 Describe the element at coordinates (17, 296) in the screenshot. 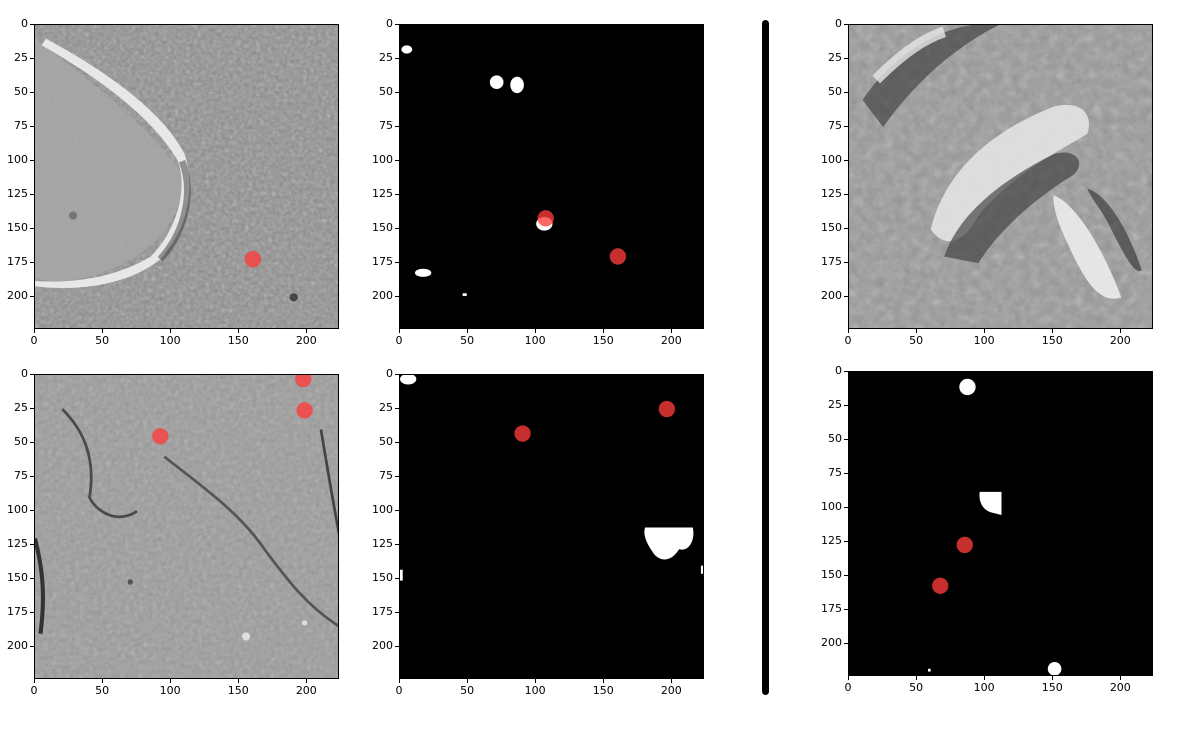

I see `y-tick-label: 200` at that location.